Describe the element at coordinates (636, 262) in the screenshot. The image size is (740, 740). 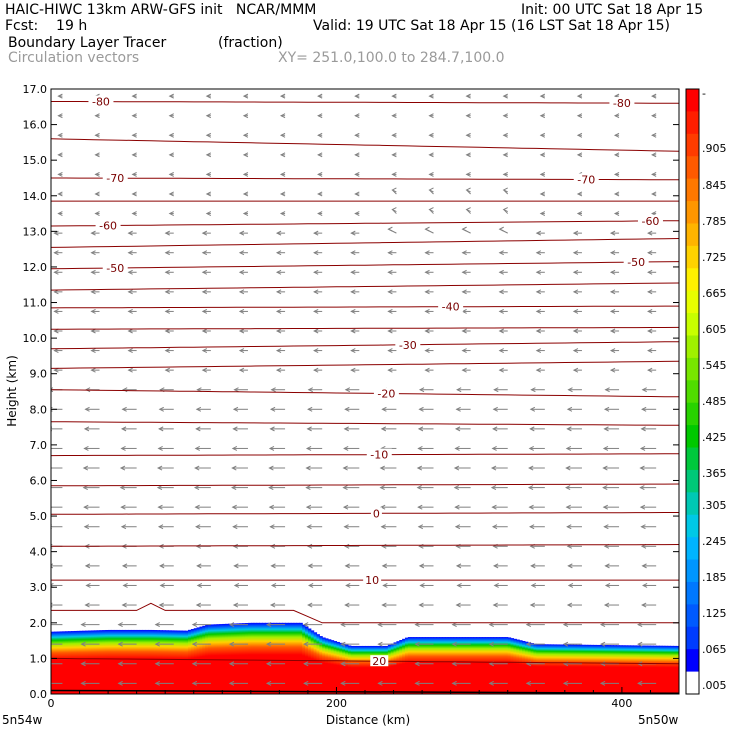
I see `contour-label: -50` at that location.